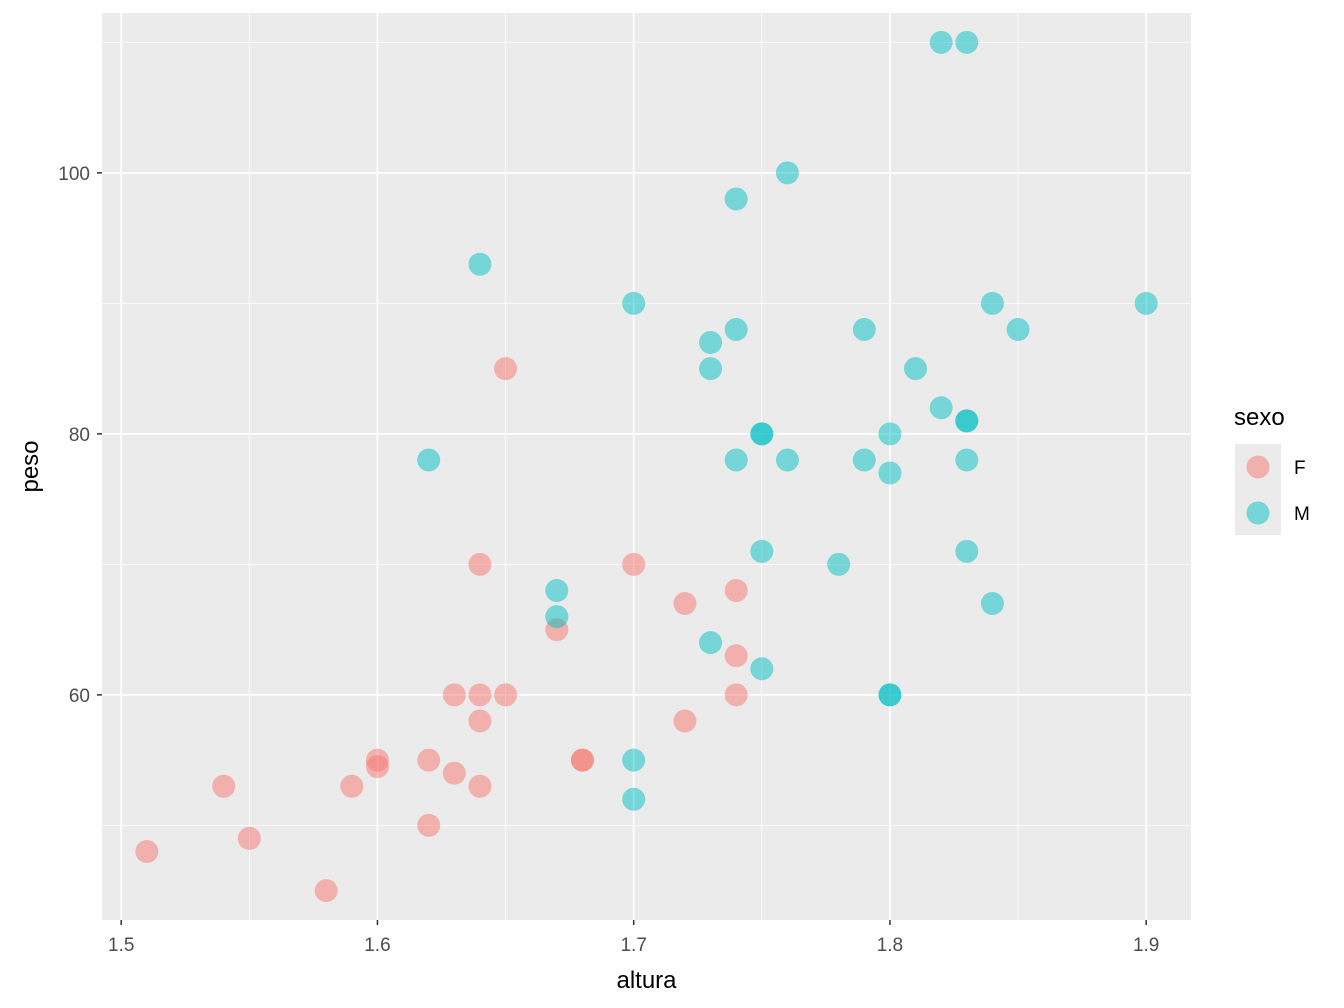  What do you see at coordinates (79, 696) in the screenshot?
I see `y-tick-label: 60` at bounding box center [79, 696].